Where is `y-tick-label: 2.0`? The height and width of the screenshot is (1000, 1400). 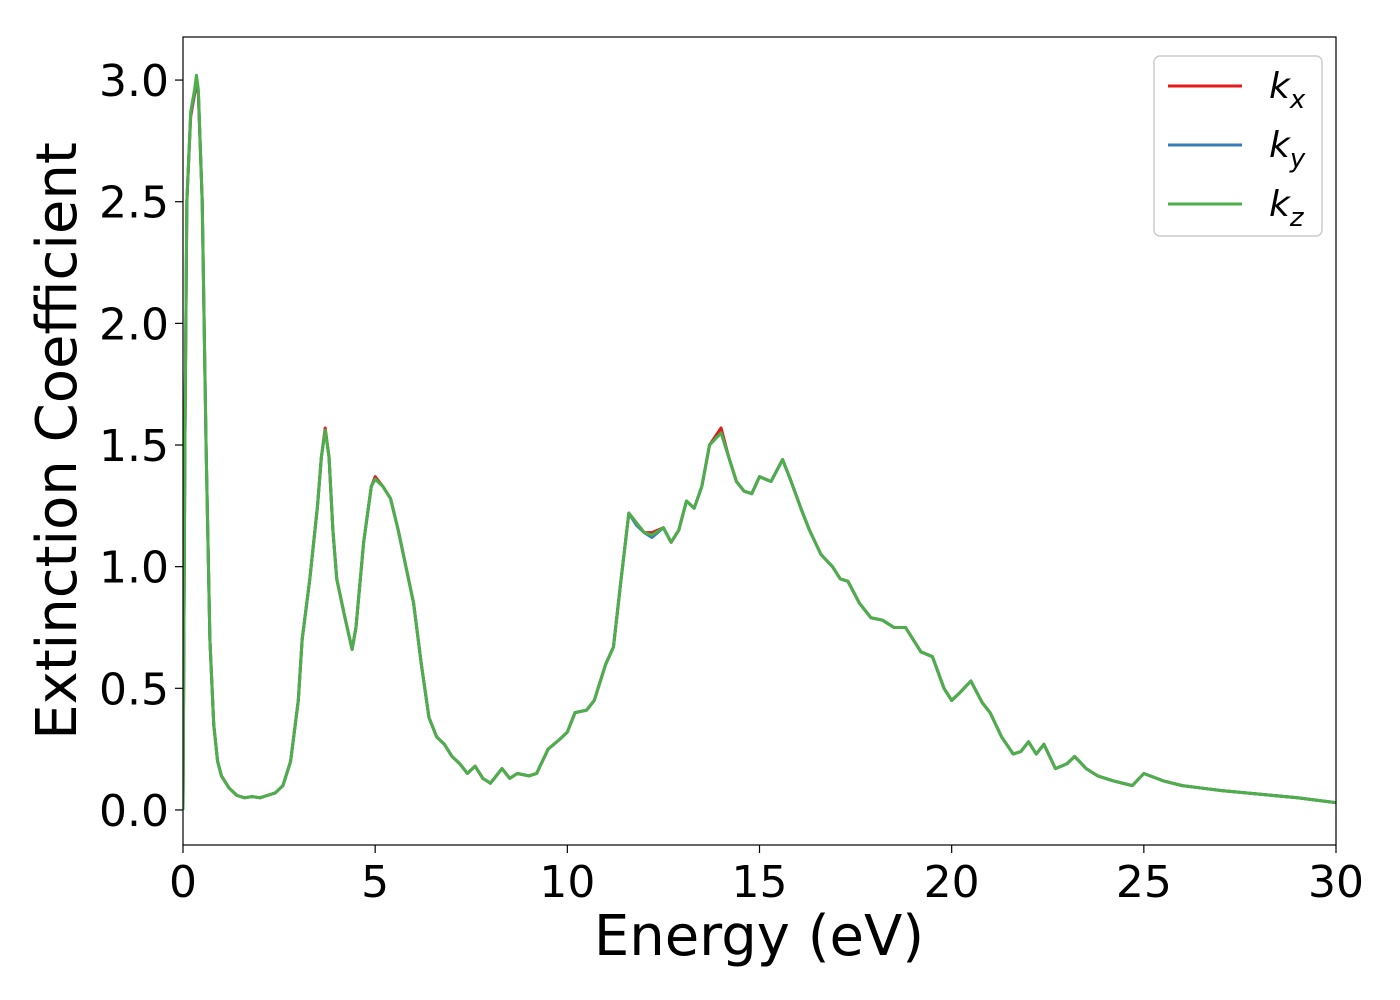 y-tick-label: 2.0 is located at coordinates (134, 324).